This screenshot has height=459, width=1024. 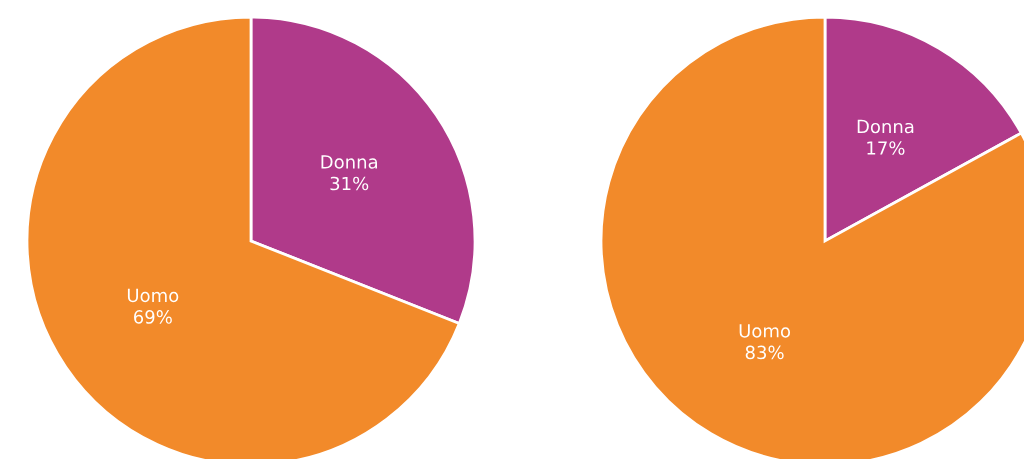 What do you see at coordinates (153, 317) in the screenshot?
I see `data-label: 69%` at bounding box center [153, 317].